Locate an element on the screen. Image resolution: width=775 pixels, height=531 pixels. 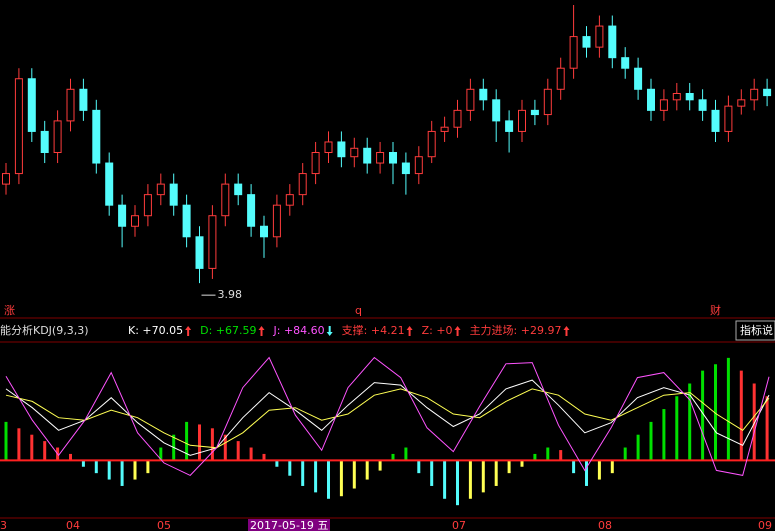
readout: 主力进场: +29.97 is located at coordinates (516, 330).